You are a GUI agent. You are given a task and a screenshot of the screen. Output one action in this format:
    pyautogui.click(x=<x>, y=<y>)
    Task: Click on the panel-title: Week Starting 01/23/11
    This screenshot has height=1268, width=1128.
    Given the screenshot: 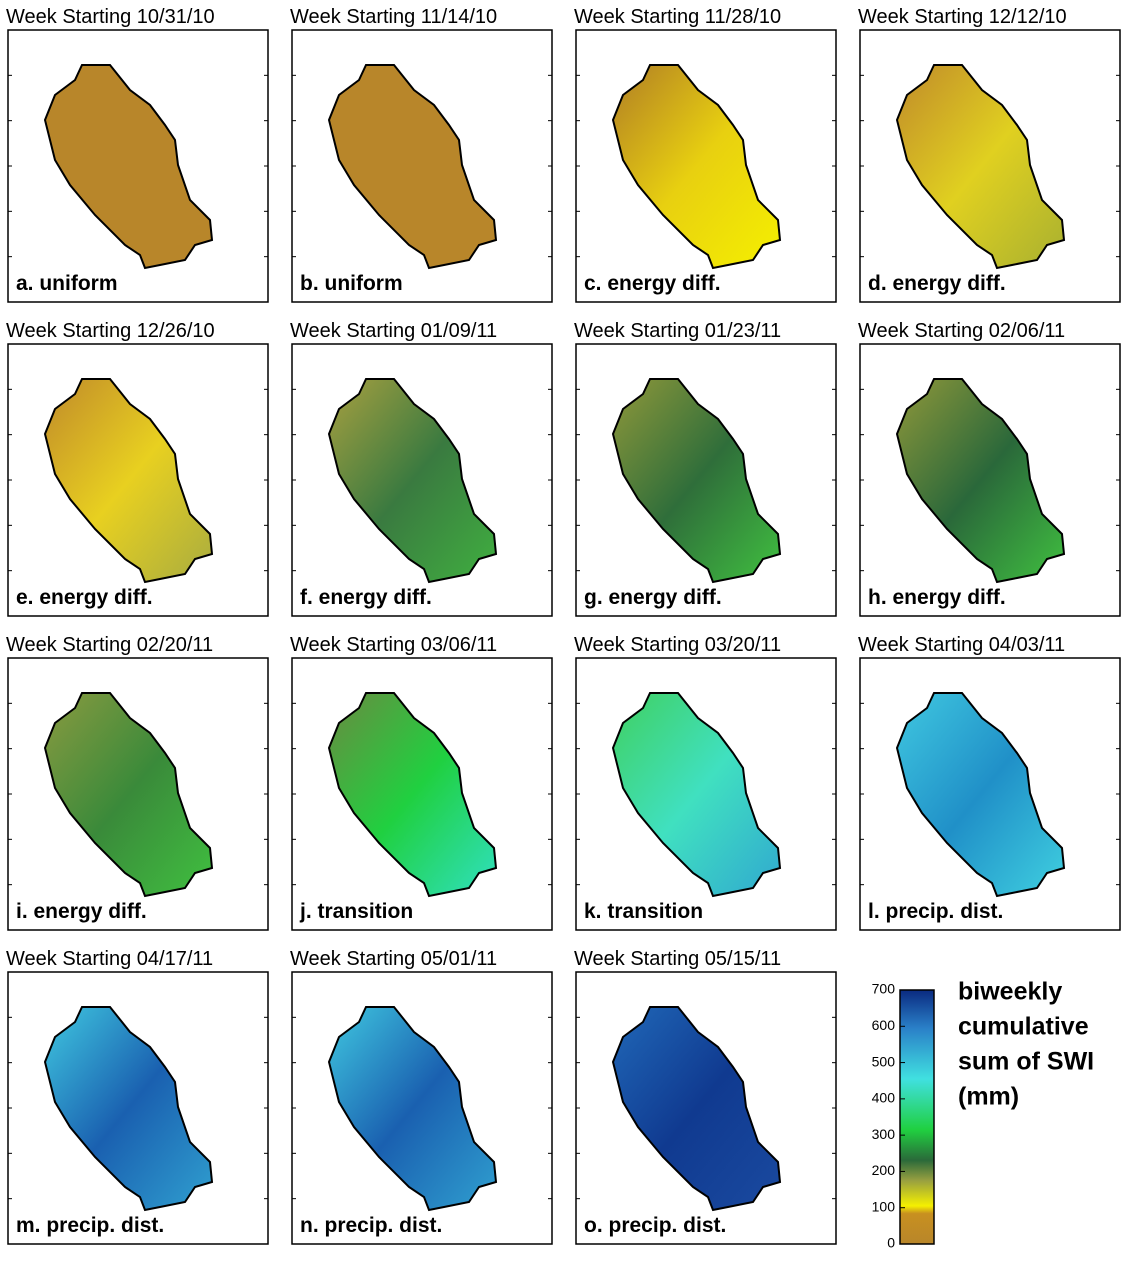 What is the action you would take?
    pyautogui.click(x=677, y=331)
    